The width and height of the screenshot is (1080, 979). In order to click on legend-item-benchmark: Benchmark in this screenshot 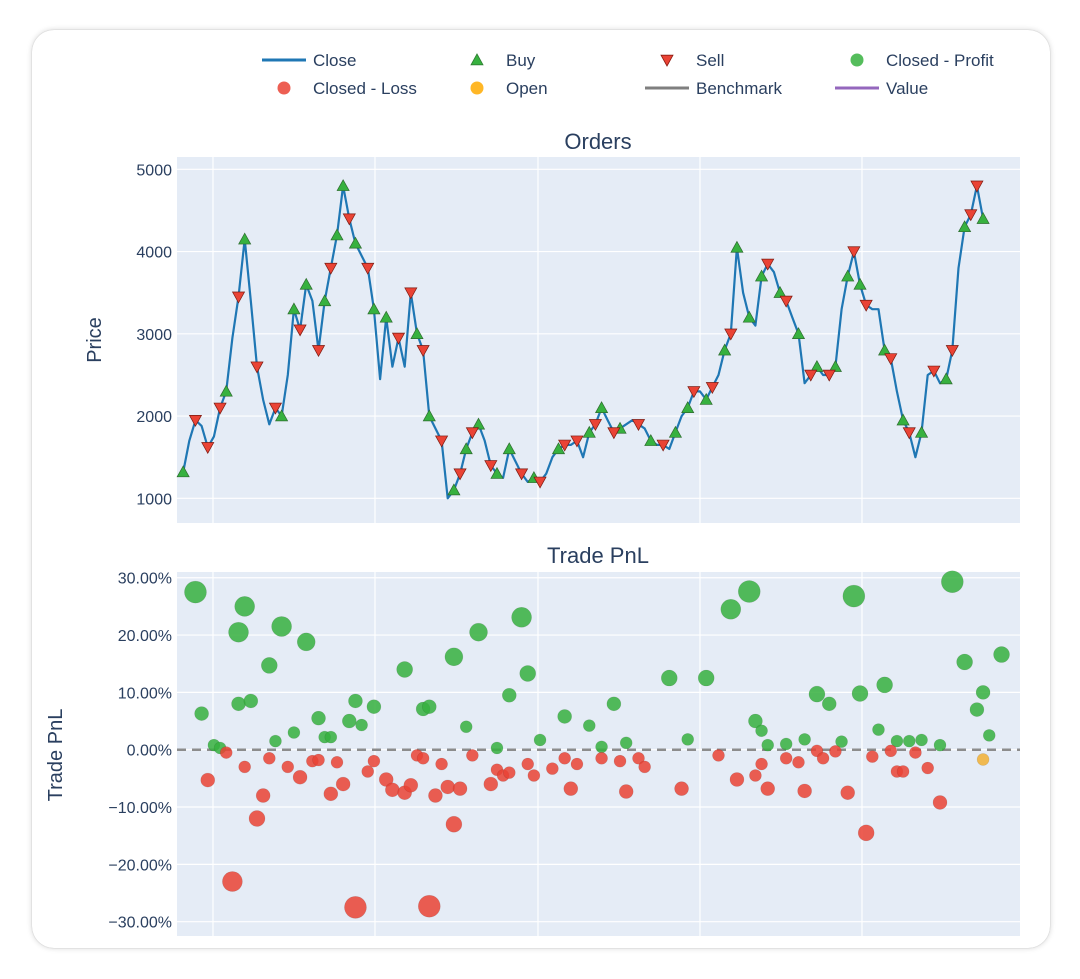, I will do `click(713, 88)`.